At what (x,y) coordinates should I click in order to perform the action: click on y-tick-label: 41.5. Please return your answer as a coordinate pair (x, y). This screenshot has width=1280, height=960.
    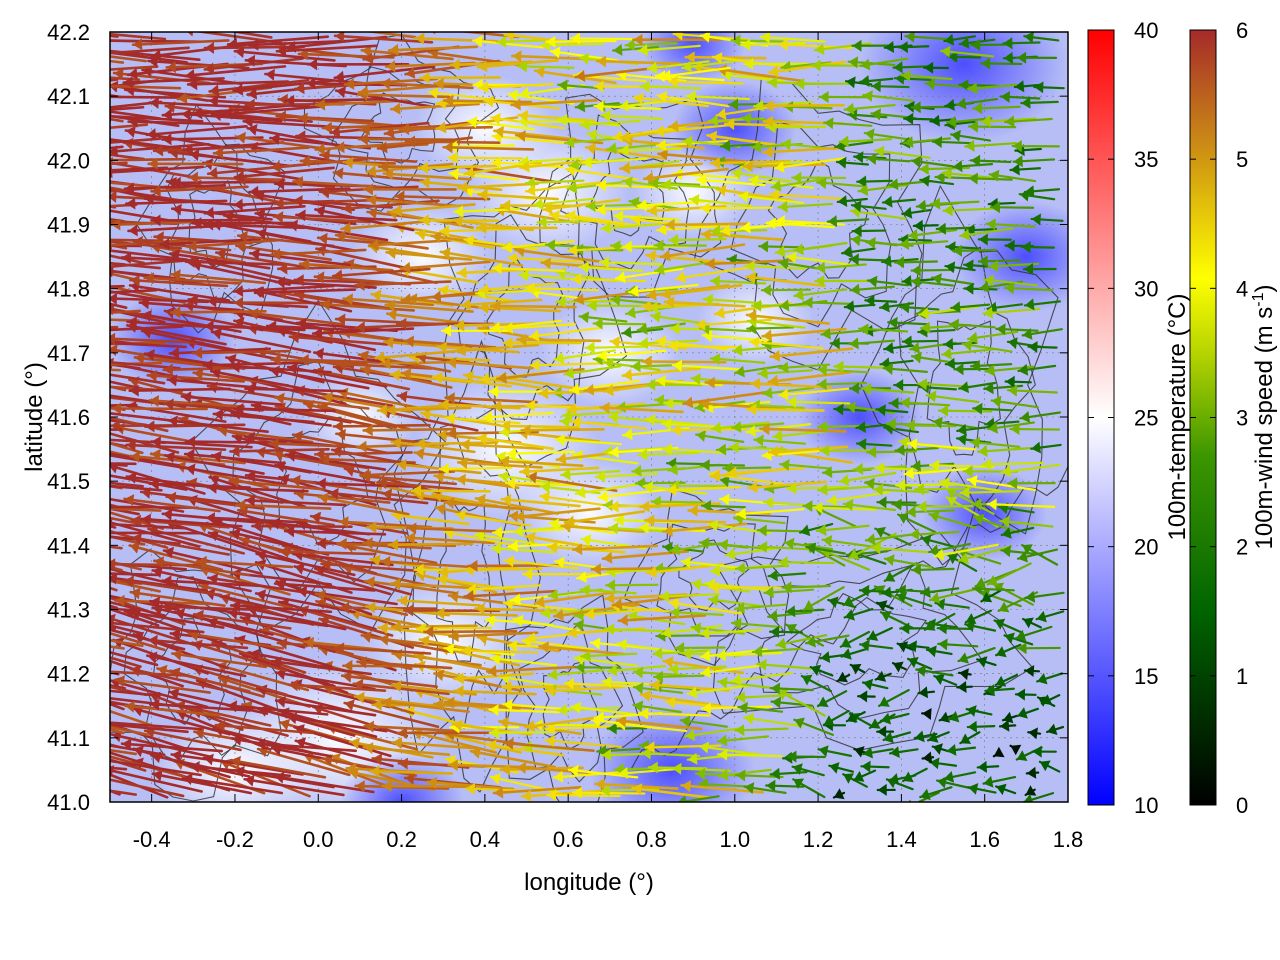
    Looking at the image, I should click on (68, 481).